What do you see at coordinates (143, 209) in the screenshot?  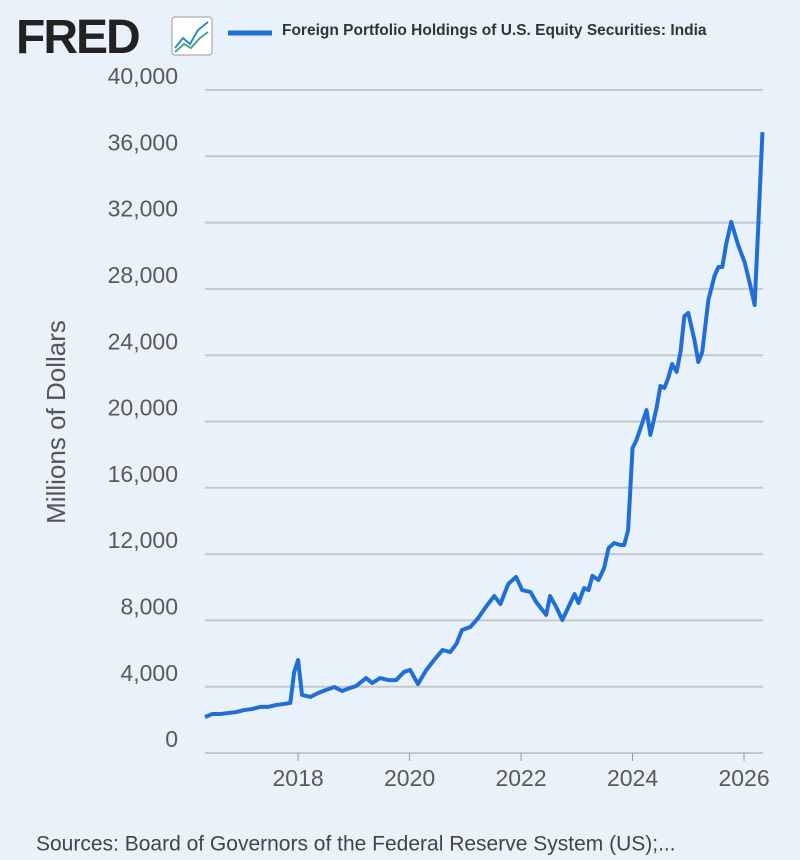 I see `y-tick-label: 32,000` at bounding box center [143, 209].